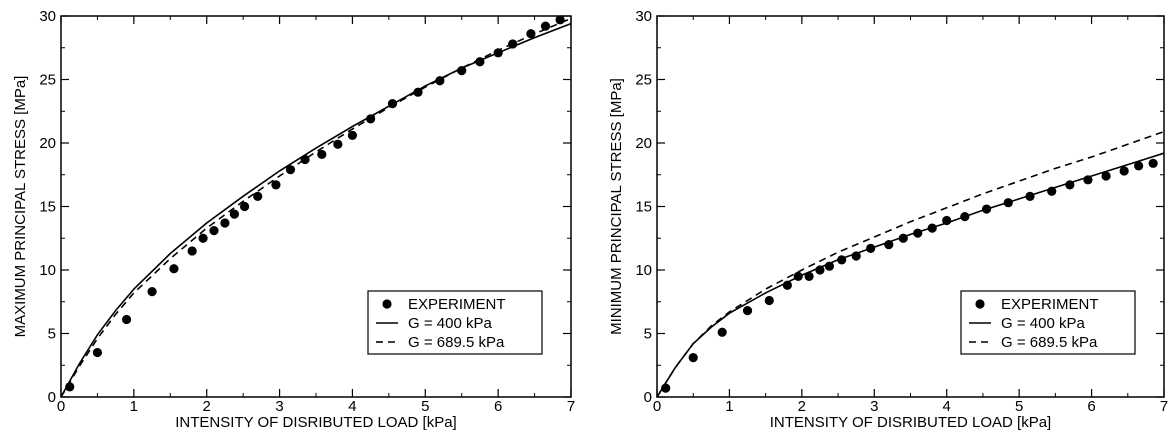  Describe the element at coordinates (616, 206) in the screenshot. I see `y-axis-label: MINIMUM PRINCIPAL STRESS [MPa]` at that location.